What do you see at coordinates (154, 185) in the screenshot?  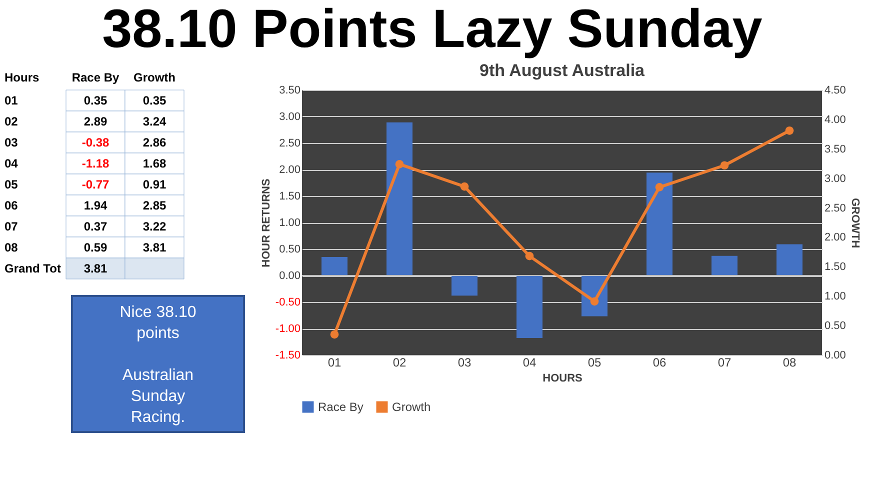 I see `data-label: 0.91` at bounding box center [154, 185].